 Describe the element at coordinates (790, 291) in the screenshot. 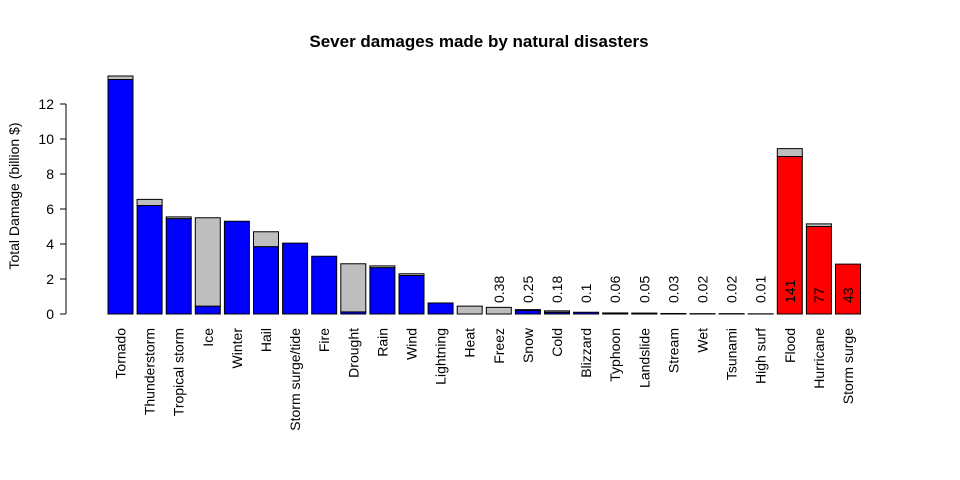

I see `data-label: 141` at that location.